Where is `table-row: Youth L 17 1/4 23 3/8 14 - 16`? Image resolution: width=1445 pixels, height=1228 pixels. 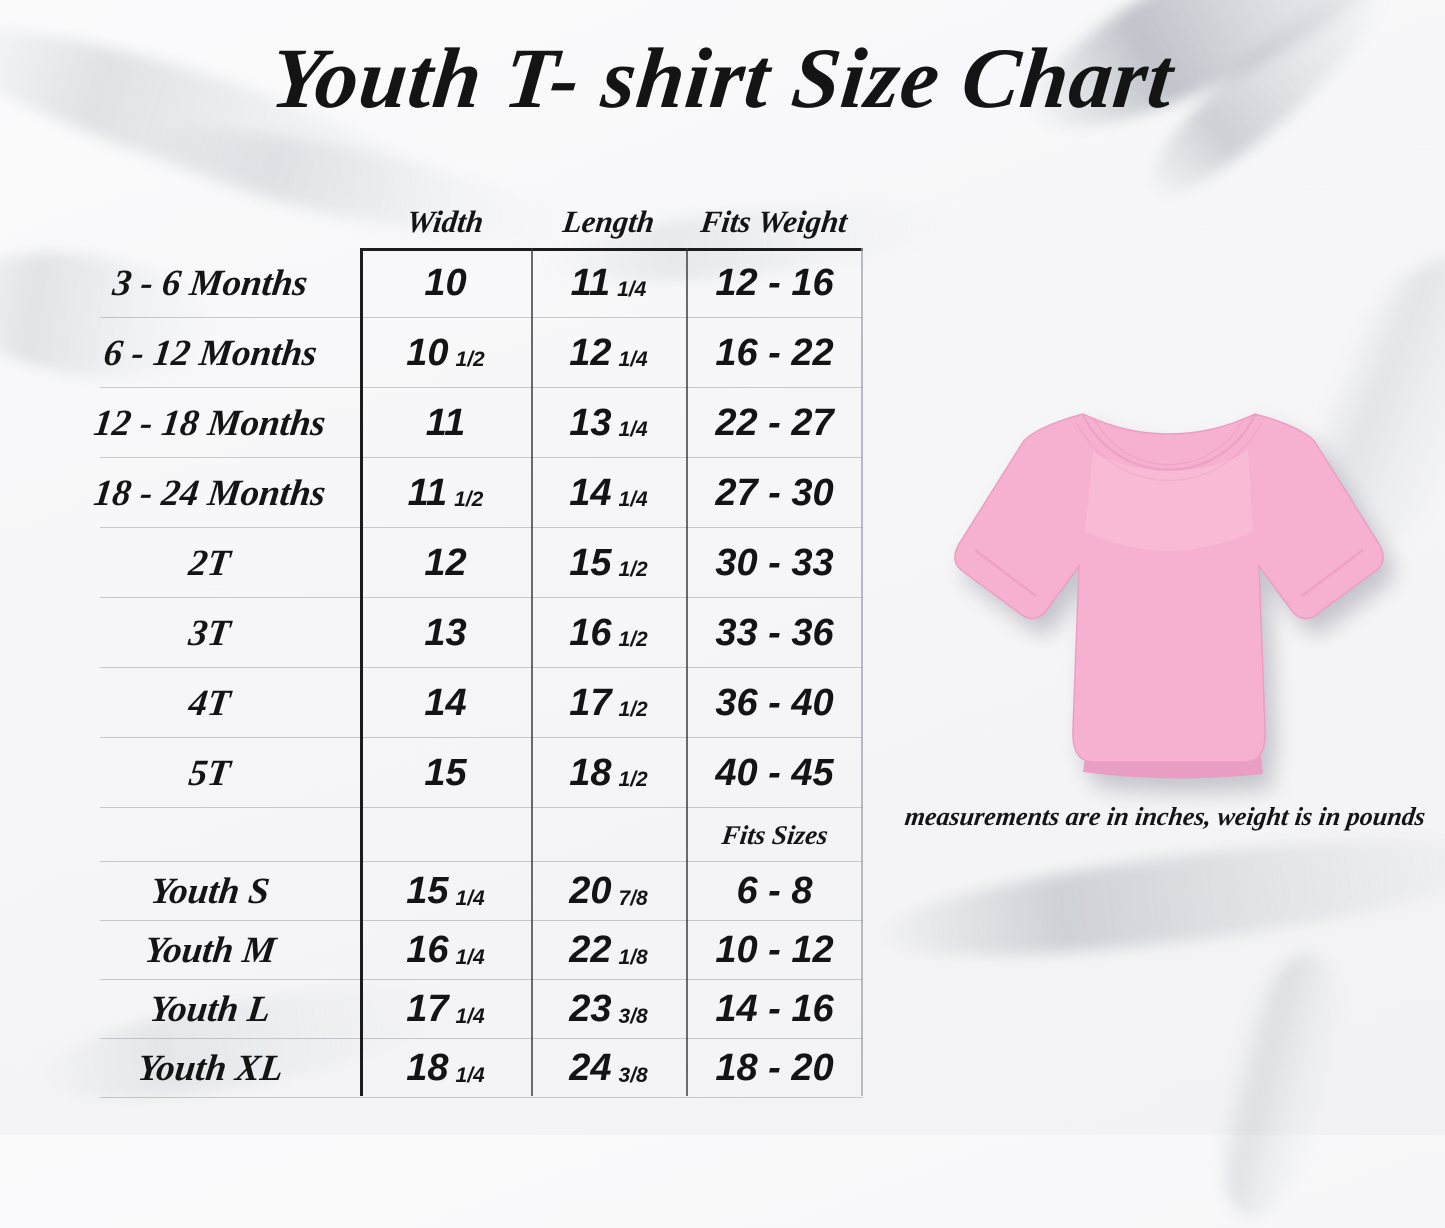 table-row: Youth L 17 1/4 23 3/8 14 - 16 is located at coordinates (461, 1009).